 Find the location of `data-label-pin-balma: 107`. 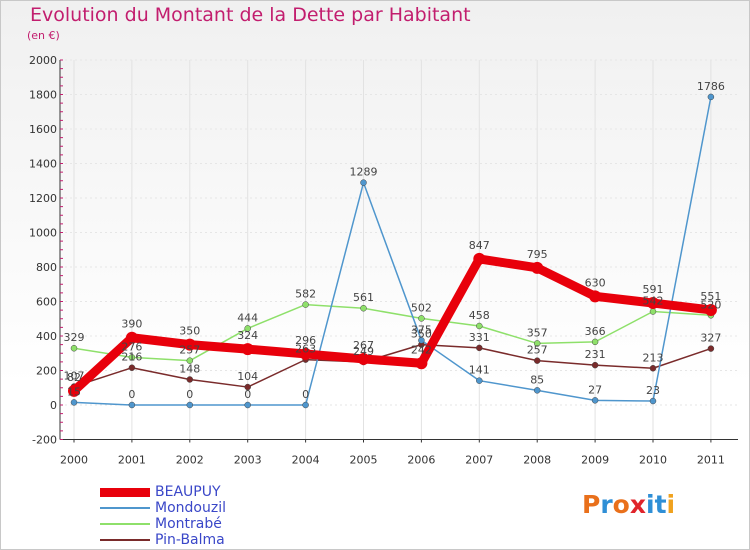

data-label-pin-balma: 107 is located at coordinates (74, 376).